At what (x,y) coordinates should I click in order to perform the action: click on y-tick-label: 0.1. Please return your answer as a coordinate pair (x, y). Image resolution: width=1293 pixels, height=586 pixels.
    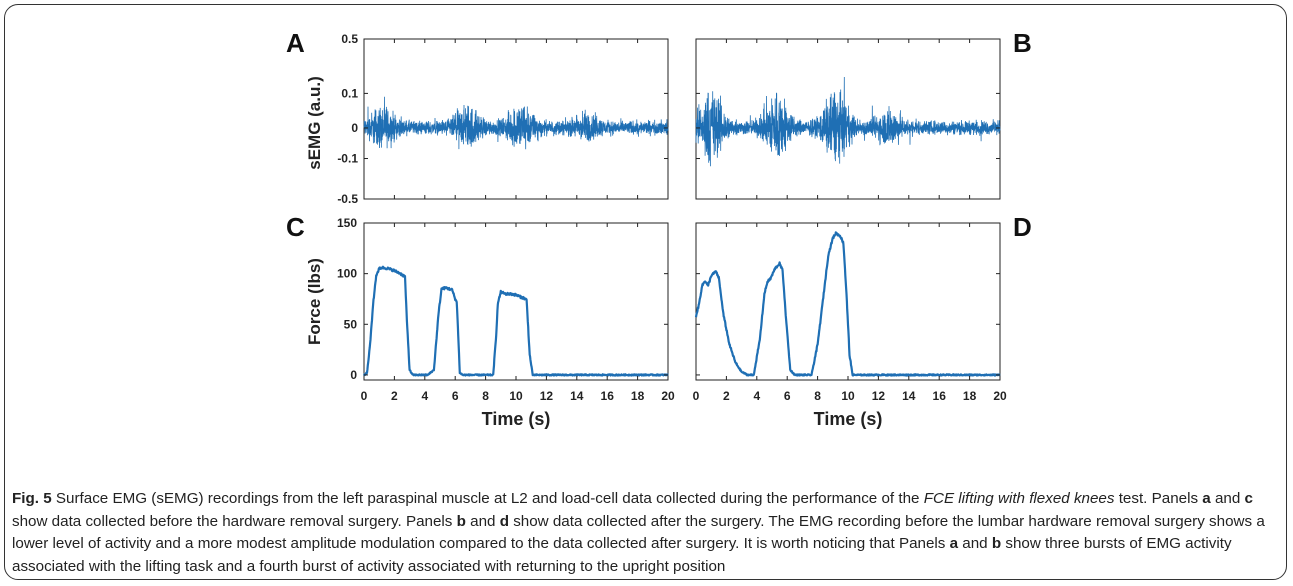
    Looking at the image, I should click on (349, 93).